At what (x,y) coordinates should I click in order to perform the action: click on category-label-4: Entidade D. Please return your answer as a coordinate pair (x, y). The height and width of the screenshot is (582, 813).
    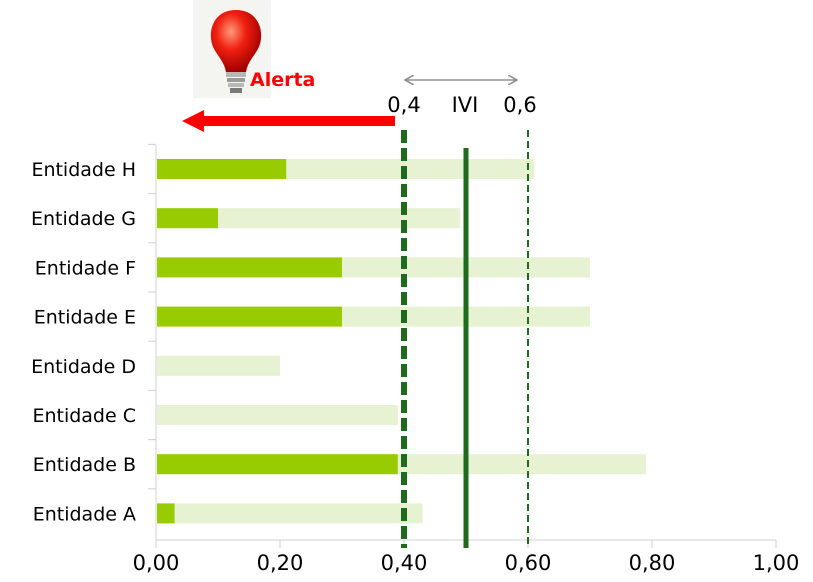
    Looking at the image, I should click on (83, 367).